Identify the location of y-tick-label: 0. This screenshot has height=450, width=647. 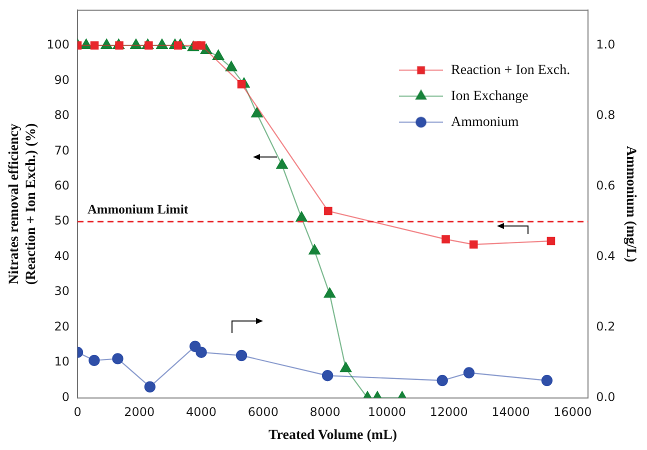
(66, 397).